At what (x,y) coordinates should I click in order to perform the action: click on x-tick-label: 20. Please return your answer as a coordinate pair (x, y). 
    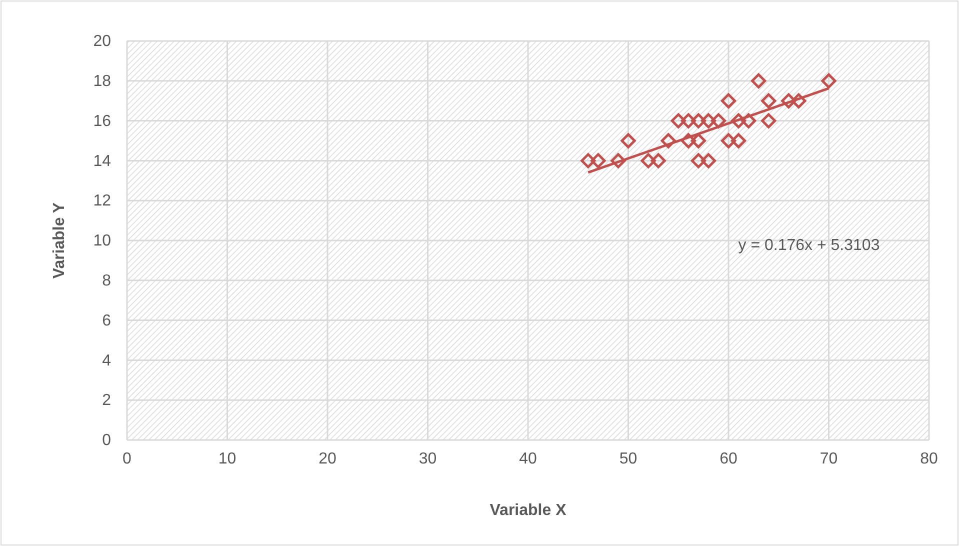
    Looking at the image, I should click on (327, 459).